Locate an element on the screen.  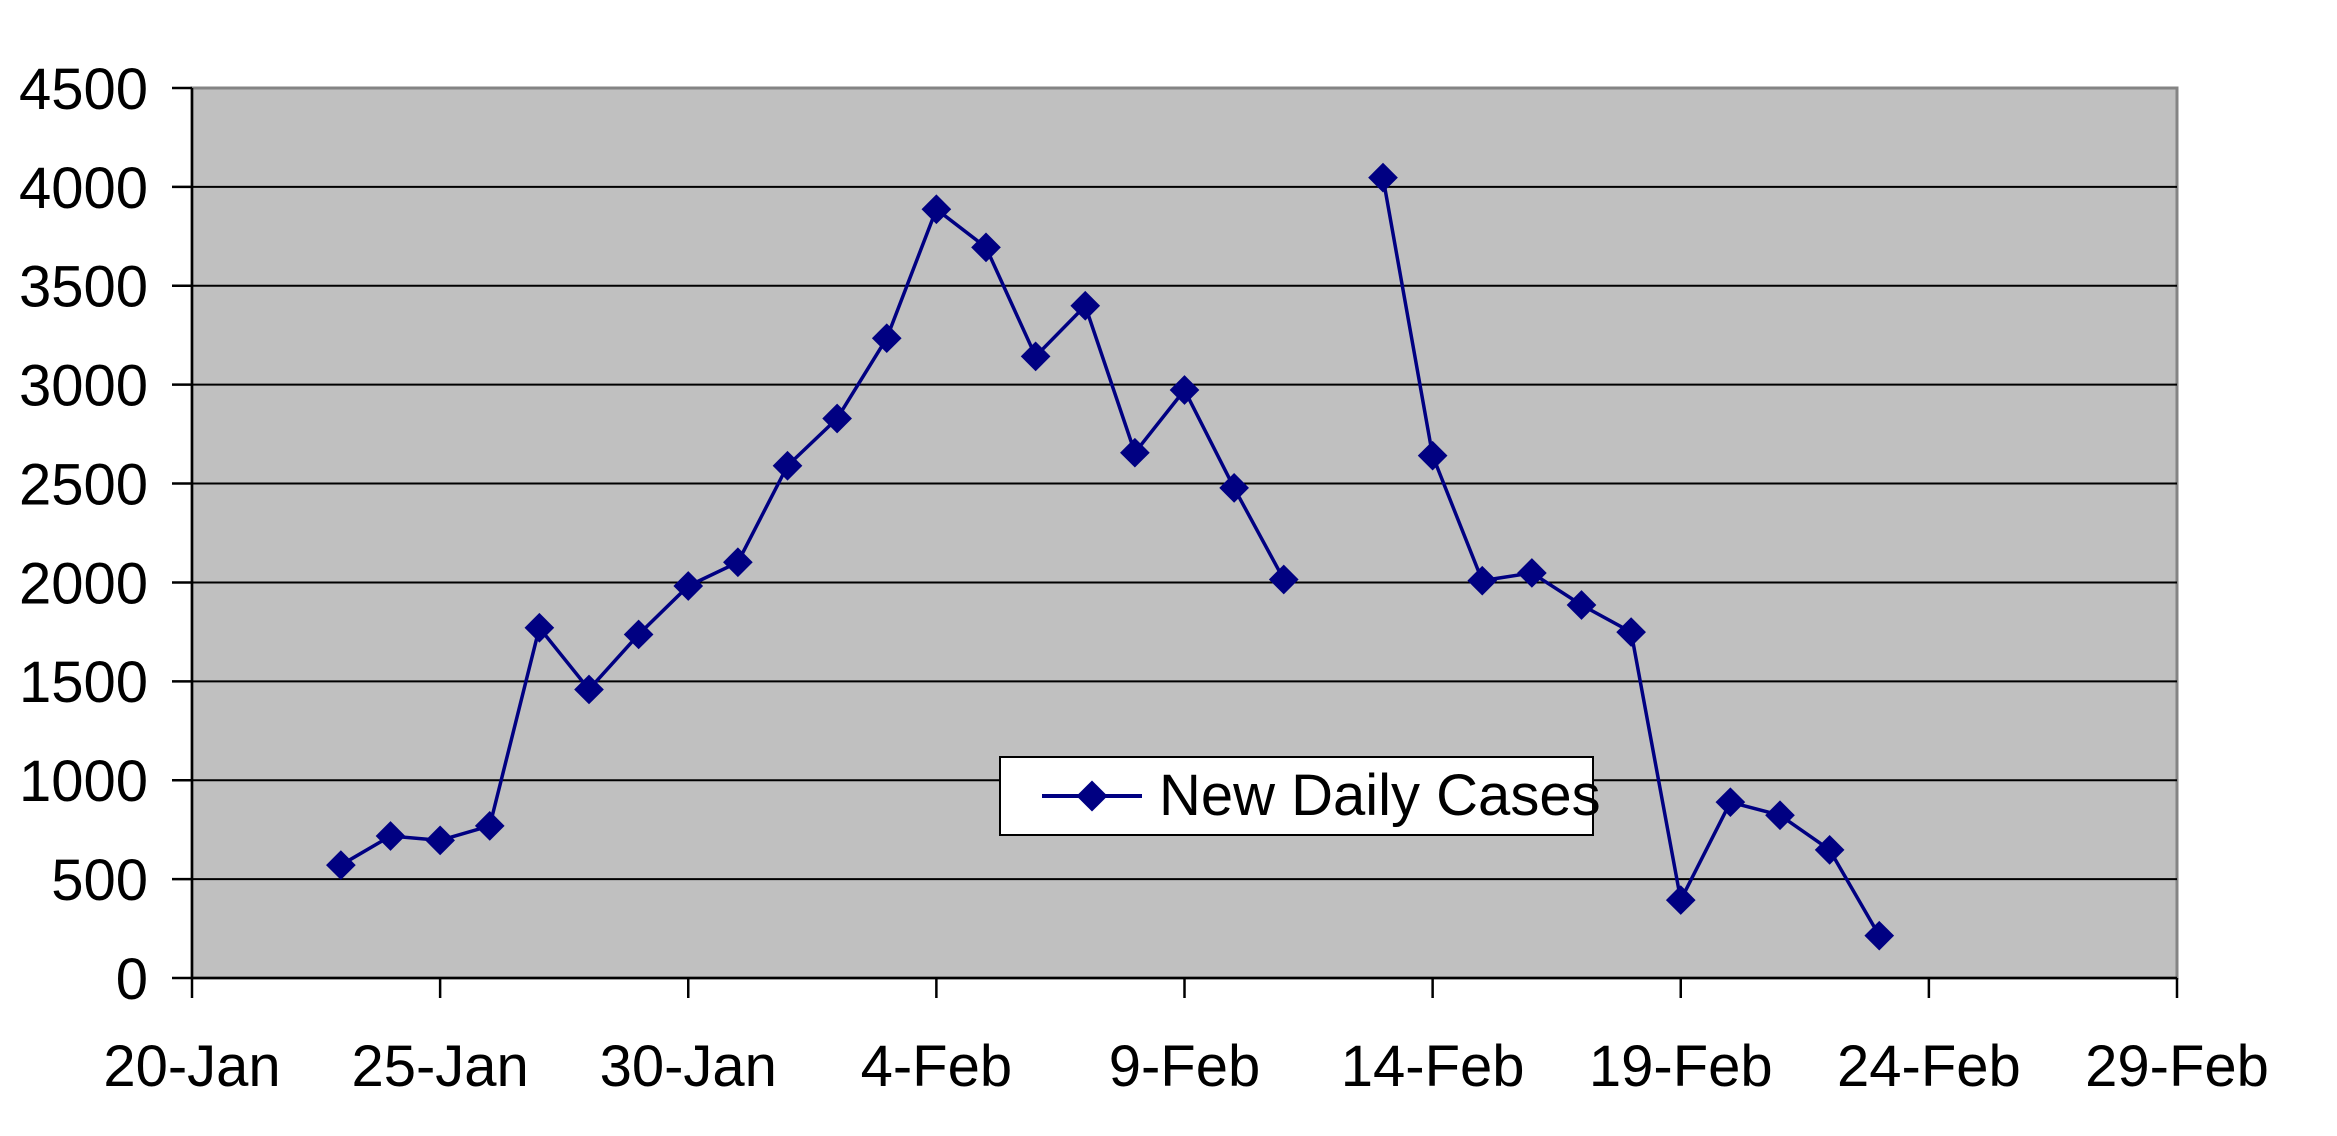
x-tick-label-4-Feb: 4-Feb is located at coordinates (937, 1066).